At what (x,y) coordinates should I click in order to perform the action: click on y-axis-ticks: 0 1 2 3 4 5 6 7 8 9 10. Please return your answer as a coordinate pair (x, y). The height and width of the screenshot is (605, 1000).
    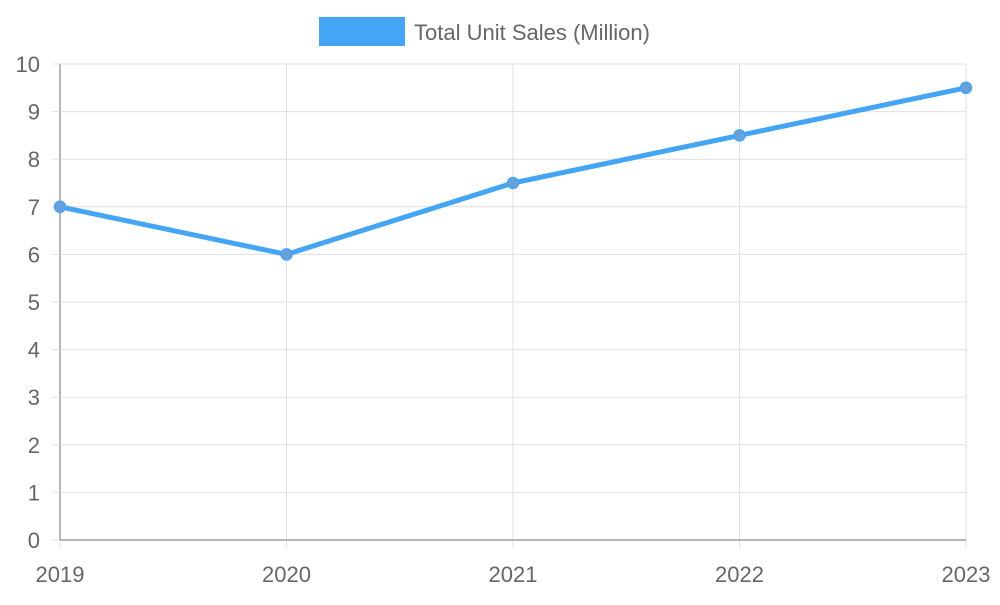
    Looking at the image, I should click on (38, 302).